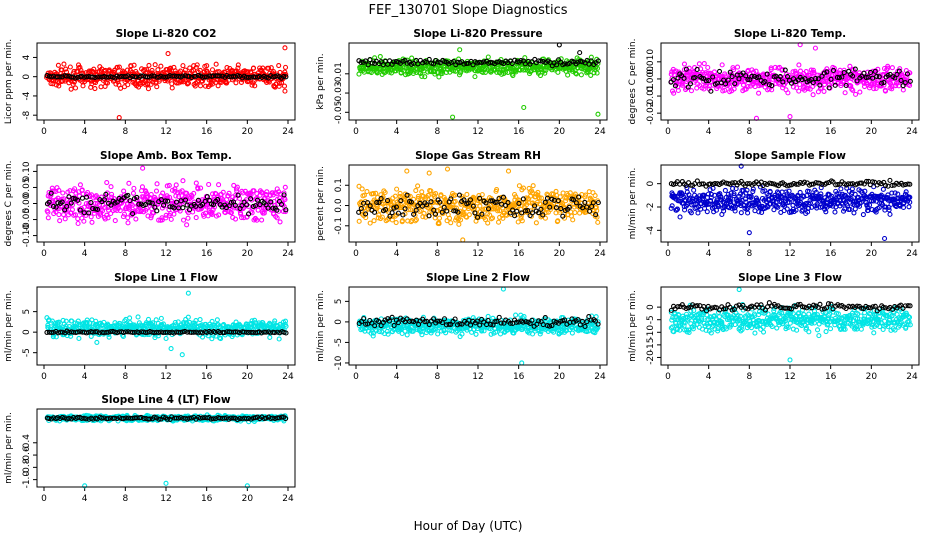 This screenshot has width=936, height=540. I want to click on panel-title: Slope Line 1 Flow, so click(166, 278).